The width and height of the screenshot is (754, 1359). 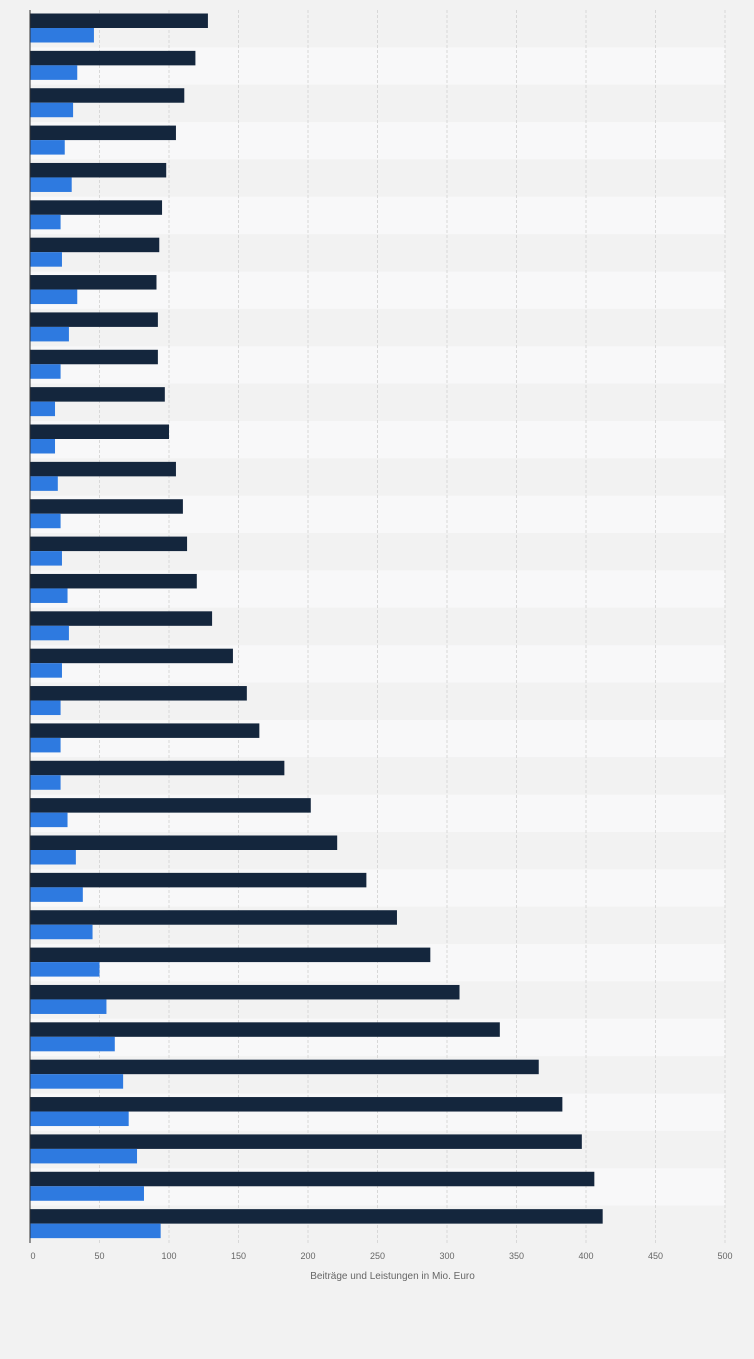 I want to click on x-tick-label: 500, so click(x=724, y=1256).